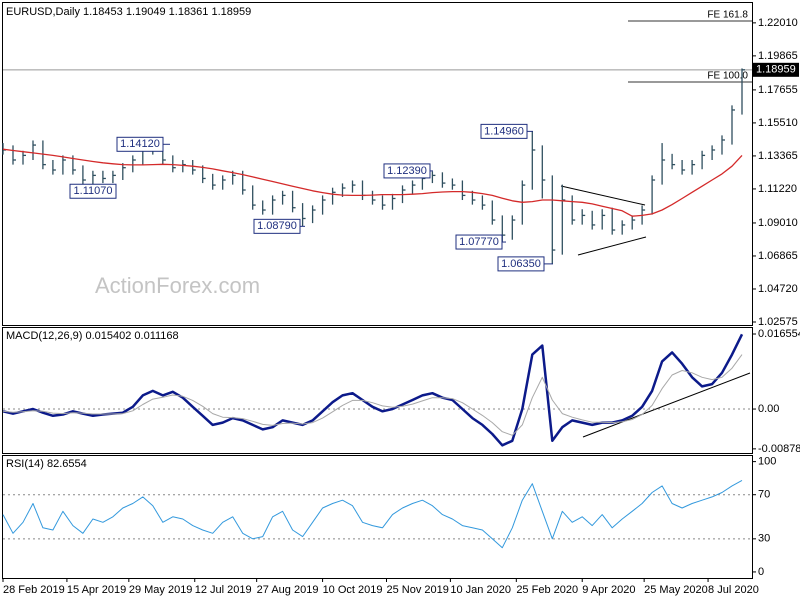 The image size is (800, 600). I want to click on x-tick-label: 25 Nov 2019, so click(417, 590).